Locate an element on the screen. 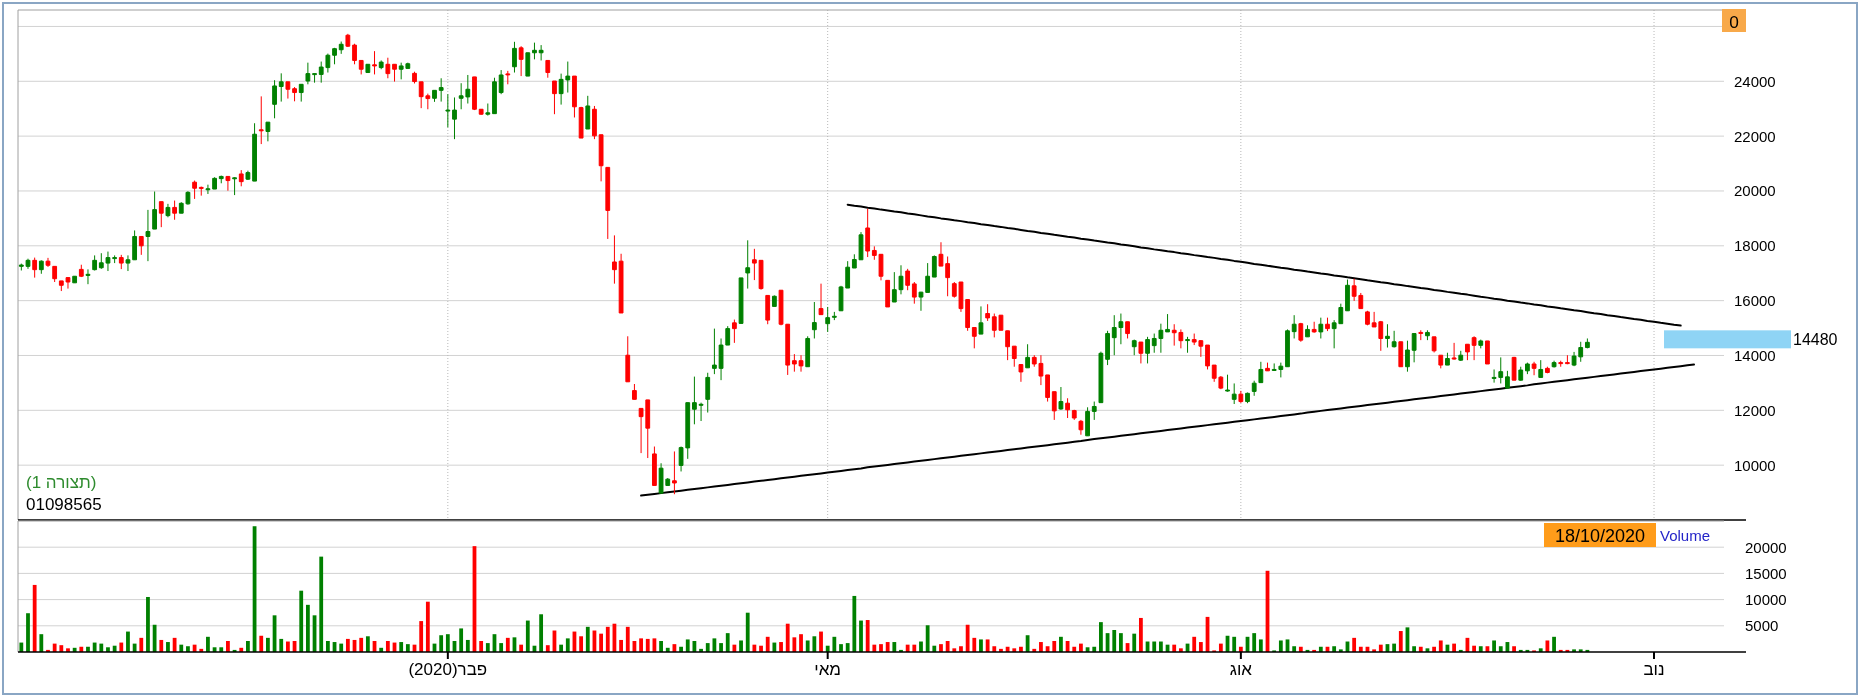  y-tick-label: 16000 is located at coordinates (1755, 301).